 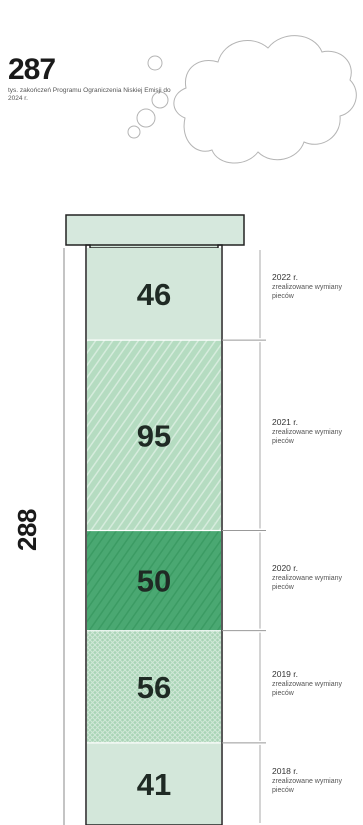 I want to click on chimney-segment-2018, so click(x=154, y=783).